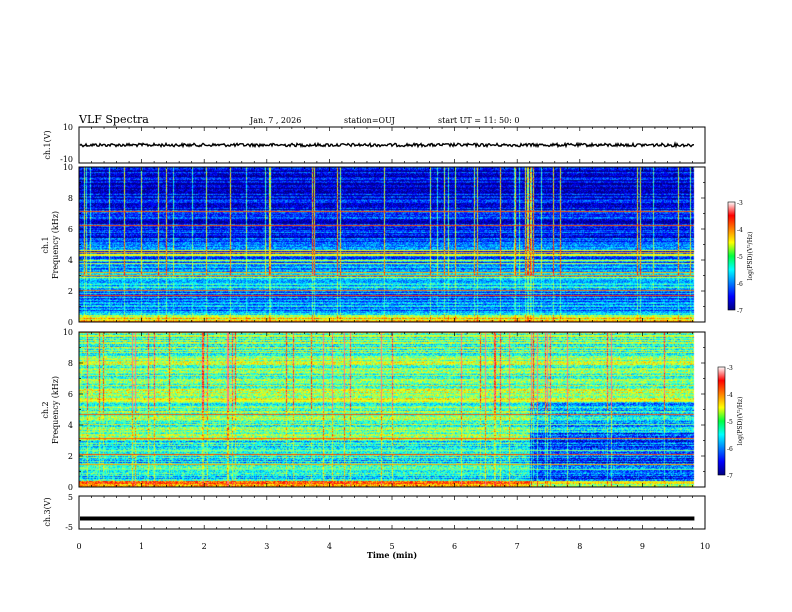  I want to click on ch2-ytick-4: 4, so click(70, 425).